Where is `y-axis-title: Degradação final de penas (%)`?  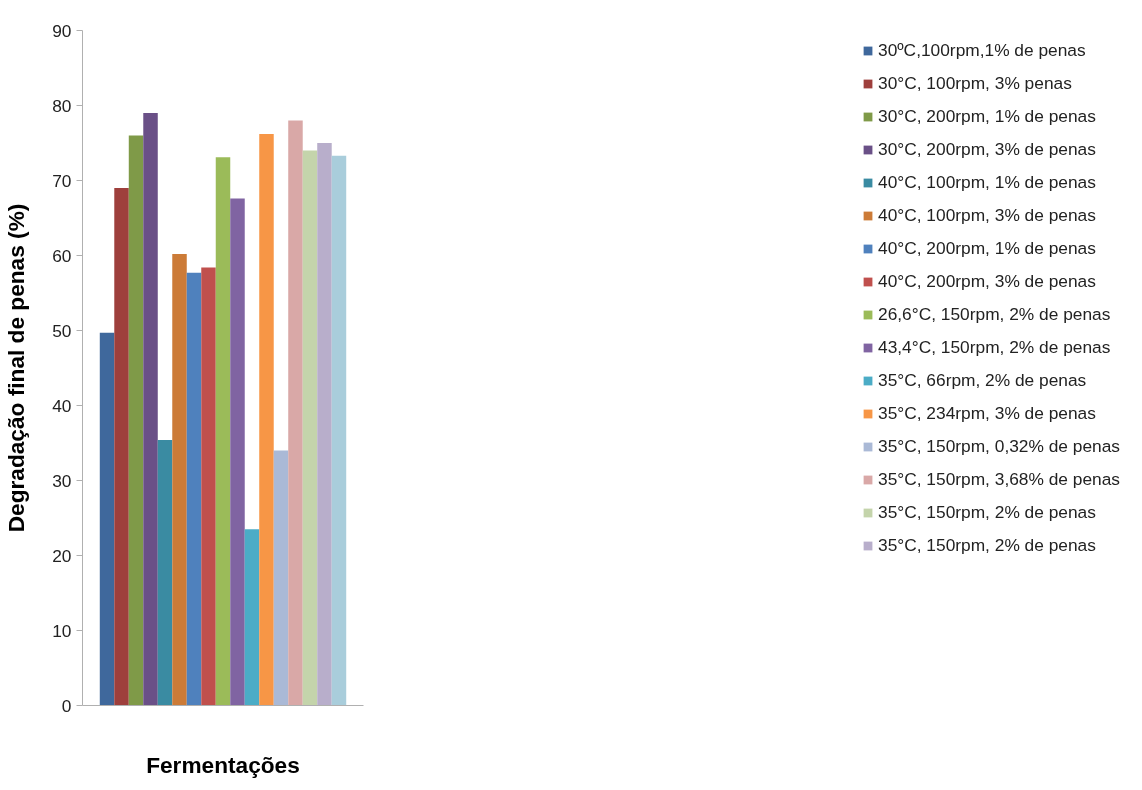 y-axis-title: Degradação final de penas (%) is located at coordinates (16, 368).